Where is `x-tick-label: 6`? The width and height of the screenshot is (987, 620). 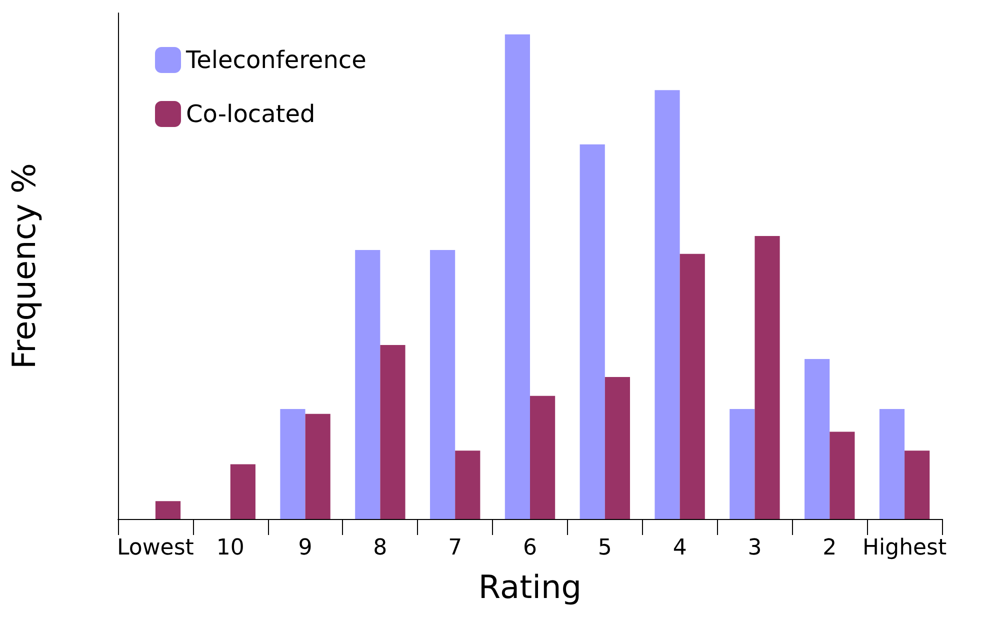
x-tick-label: 6 is located at coordinates (530, 548).